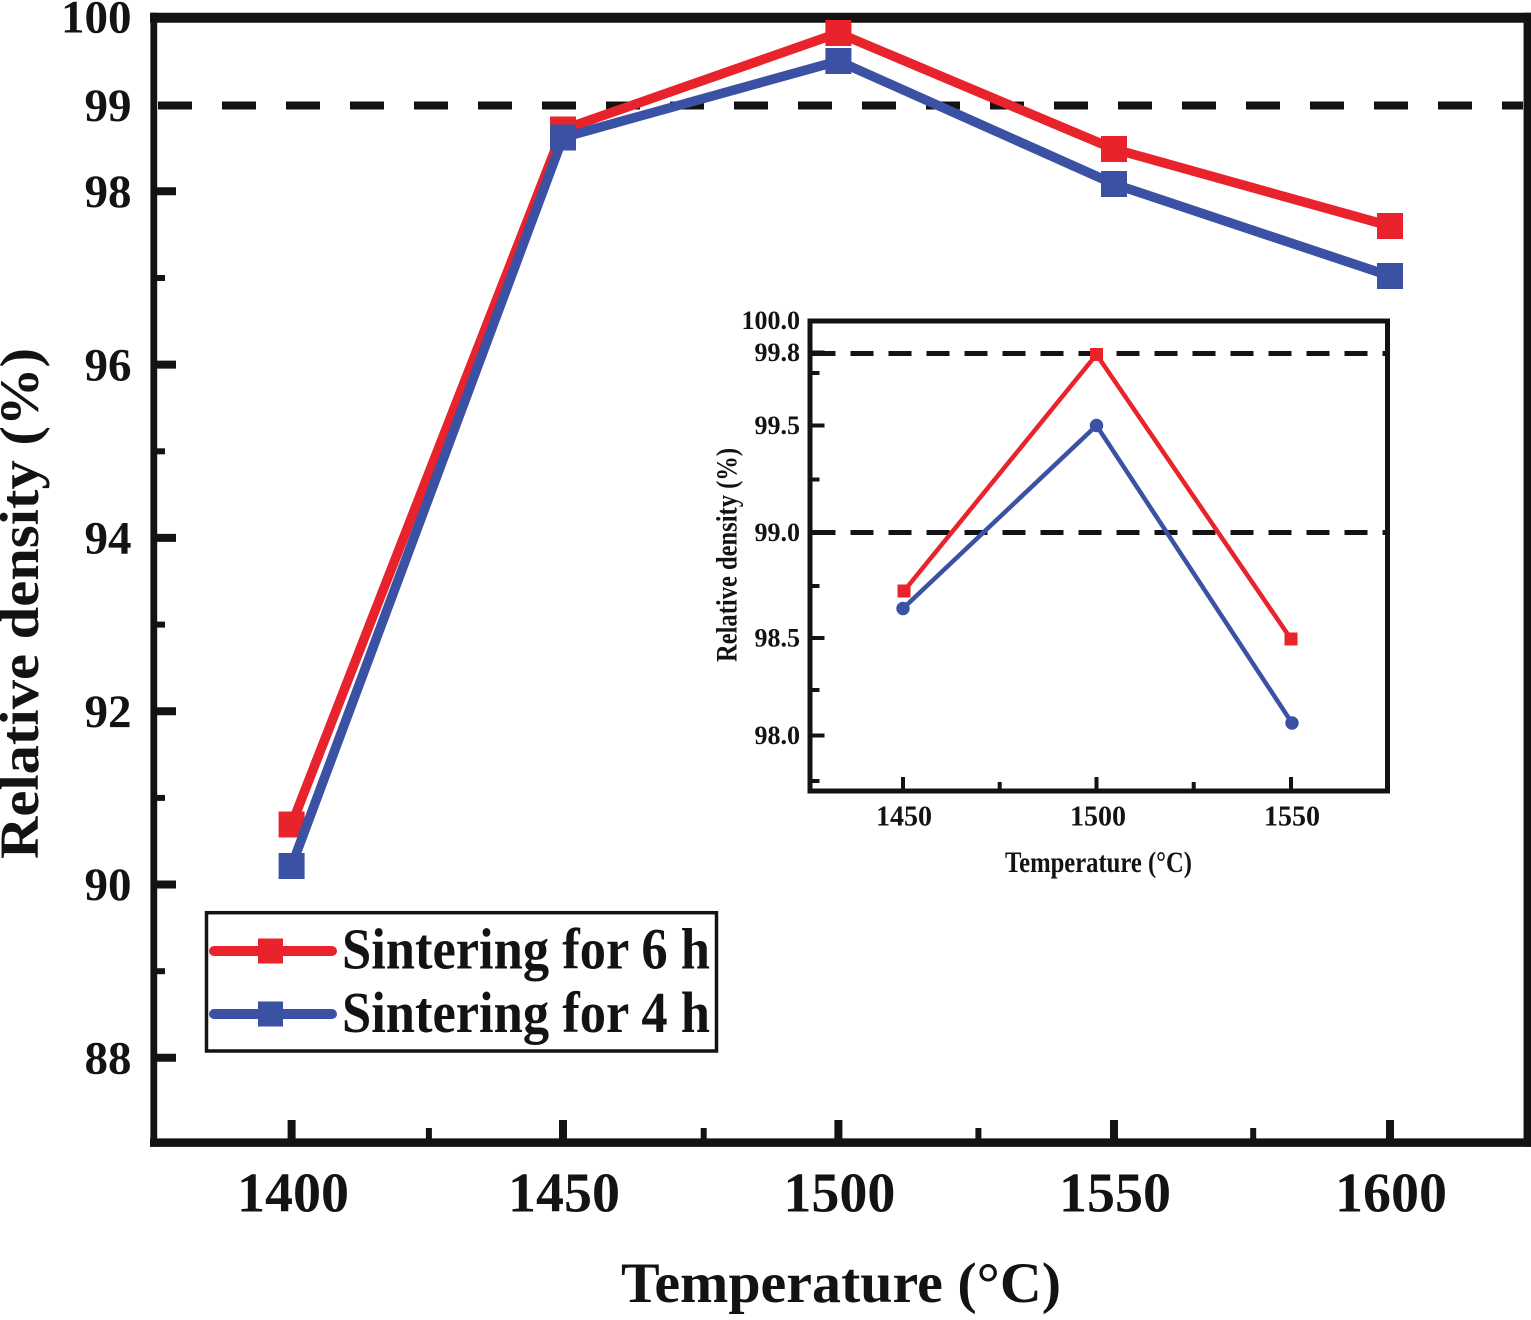 The width and height of the screenshot is (1531, 1320). Describe the element at coordinates (778, 532) in the screenshot. I see `svg-text: 99.0` at that location.